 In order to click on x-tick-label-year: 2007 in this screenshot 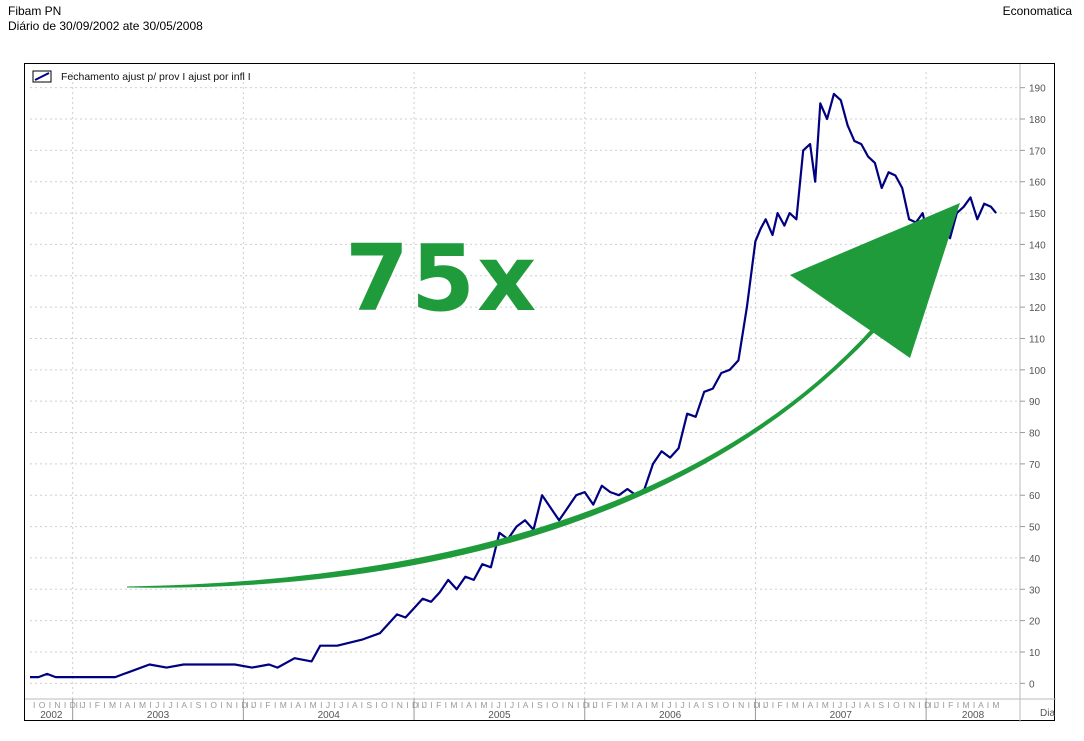, I will do `click(841, 715)`.